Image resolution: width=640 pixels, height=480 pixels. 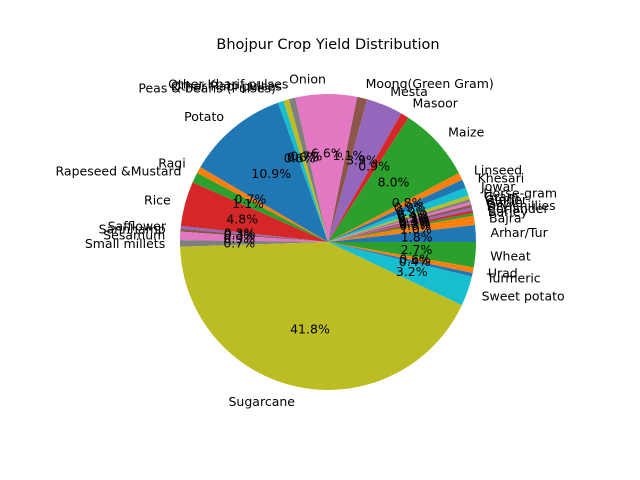 I want to click on percent-label-ragi: 0.7%, so click(x=251, y=198).